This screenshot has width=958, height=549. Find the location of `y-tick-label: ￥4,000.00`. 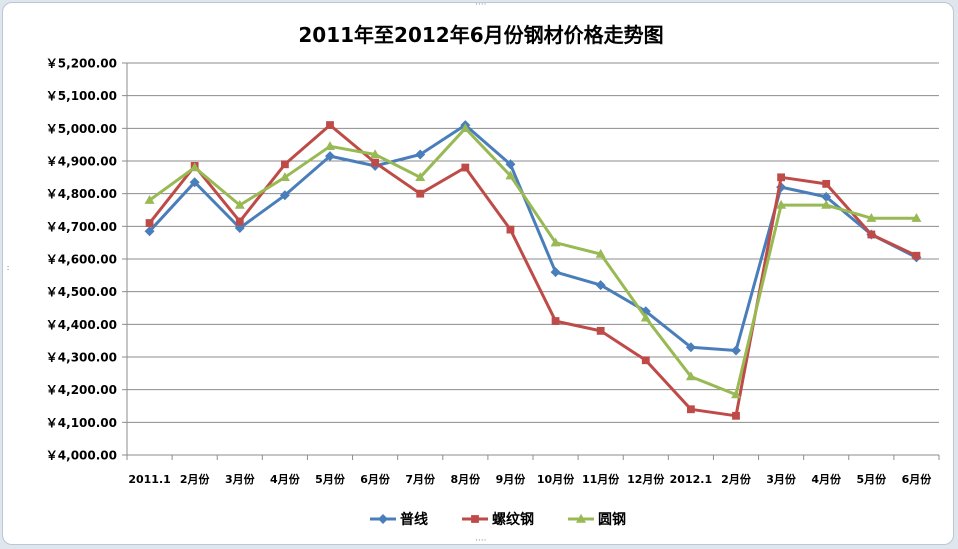

y-tick-label: ￥4,000.00 is located at coordinates (81, 456).